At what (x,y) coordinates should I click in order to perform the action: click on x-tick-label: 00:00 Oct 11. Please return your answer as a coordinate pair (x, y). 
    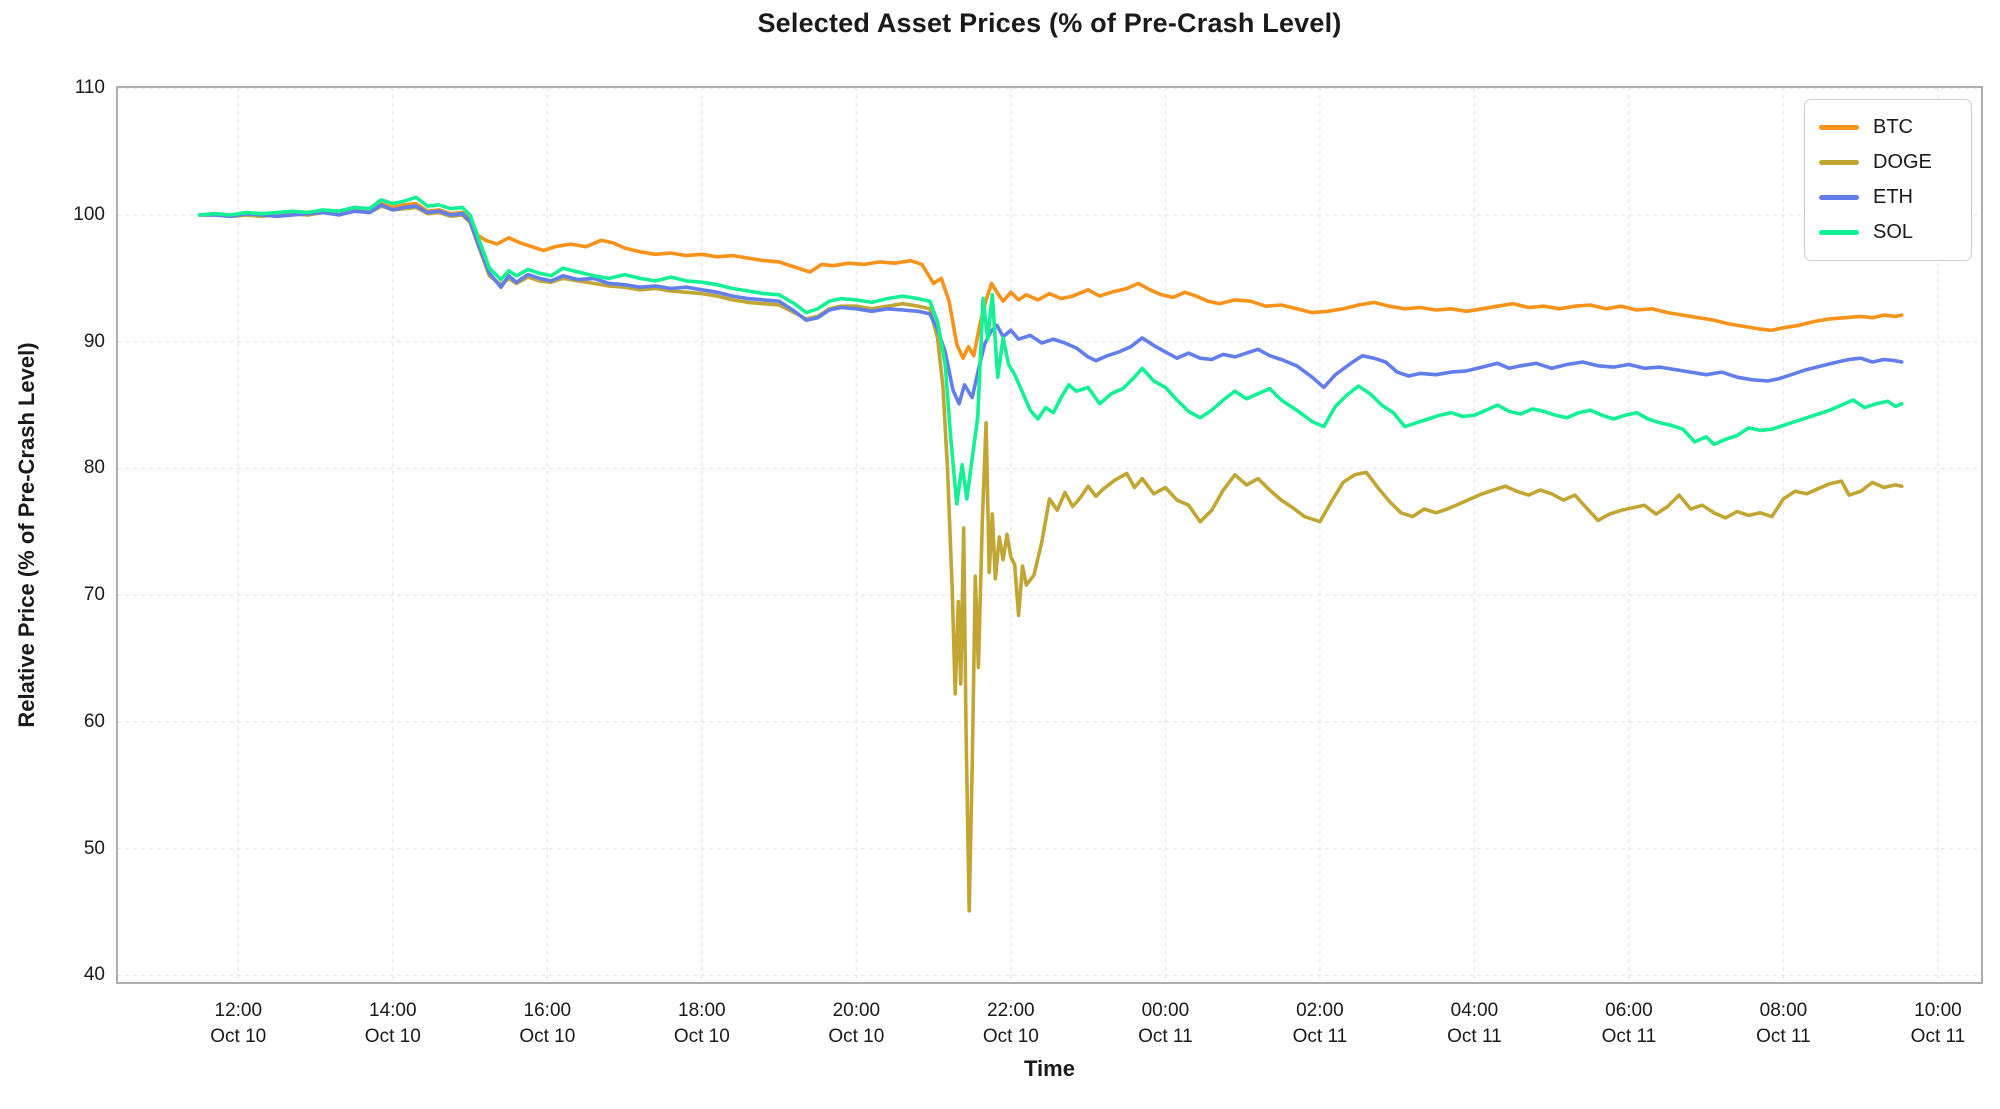
    Looking at the image, I should click on (1165, 1024).